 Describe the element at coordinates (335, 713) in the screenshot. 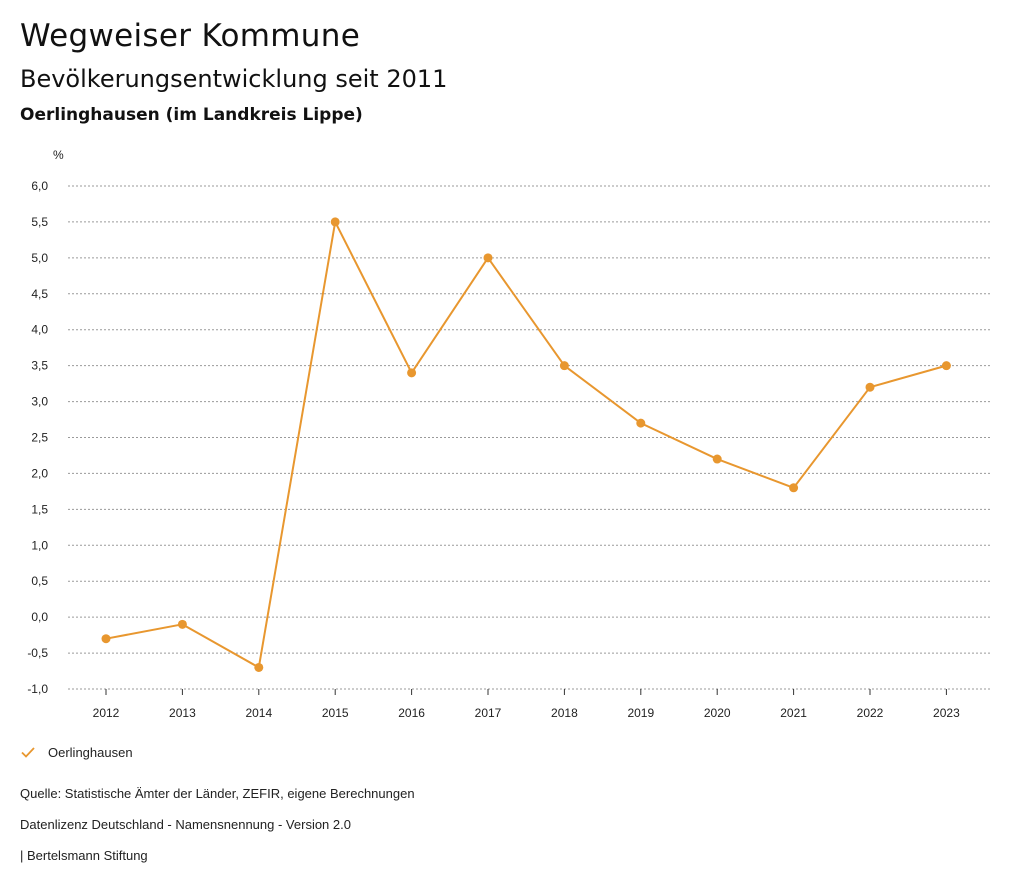

I see `x-tick-label: 2015` at that location.